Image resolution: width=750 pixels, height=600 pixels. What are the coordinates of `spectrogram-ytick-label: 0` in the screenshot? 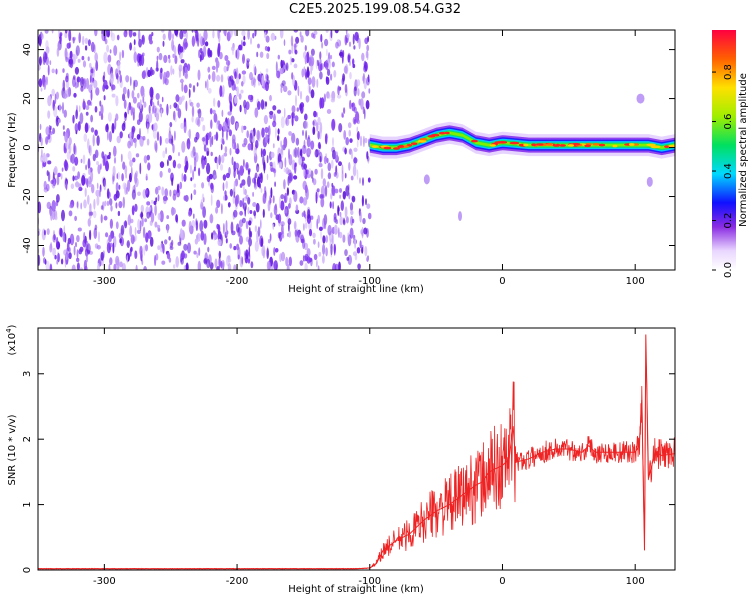 It's located at (27, 147).